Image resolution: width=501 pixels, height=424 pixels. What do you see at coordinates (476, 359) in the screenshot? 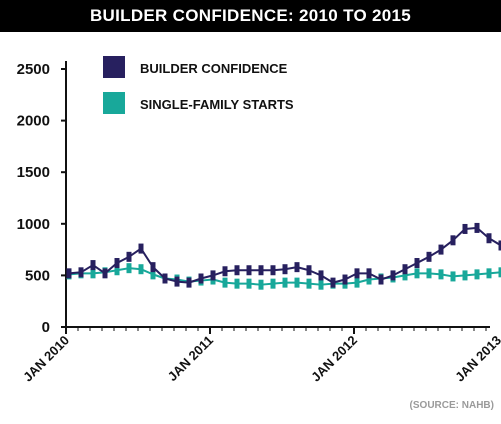
I see `x-tick-label: JAN 2013` at bounding box center [476, 359].